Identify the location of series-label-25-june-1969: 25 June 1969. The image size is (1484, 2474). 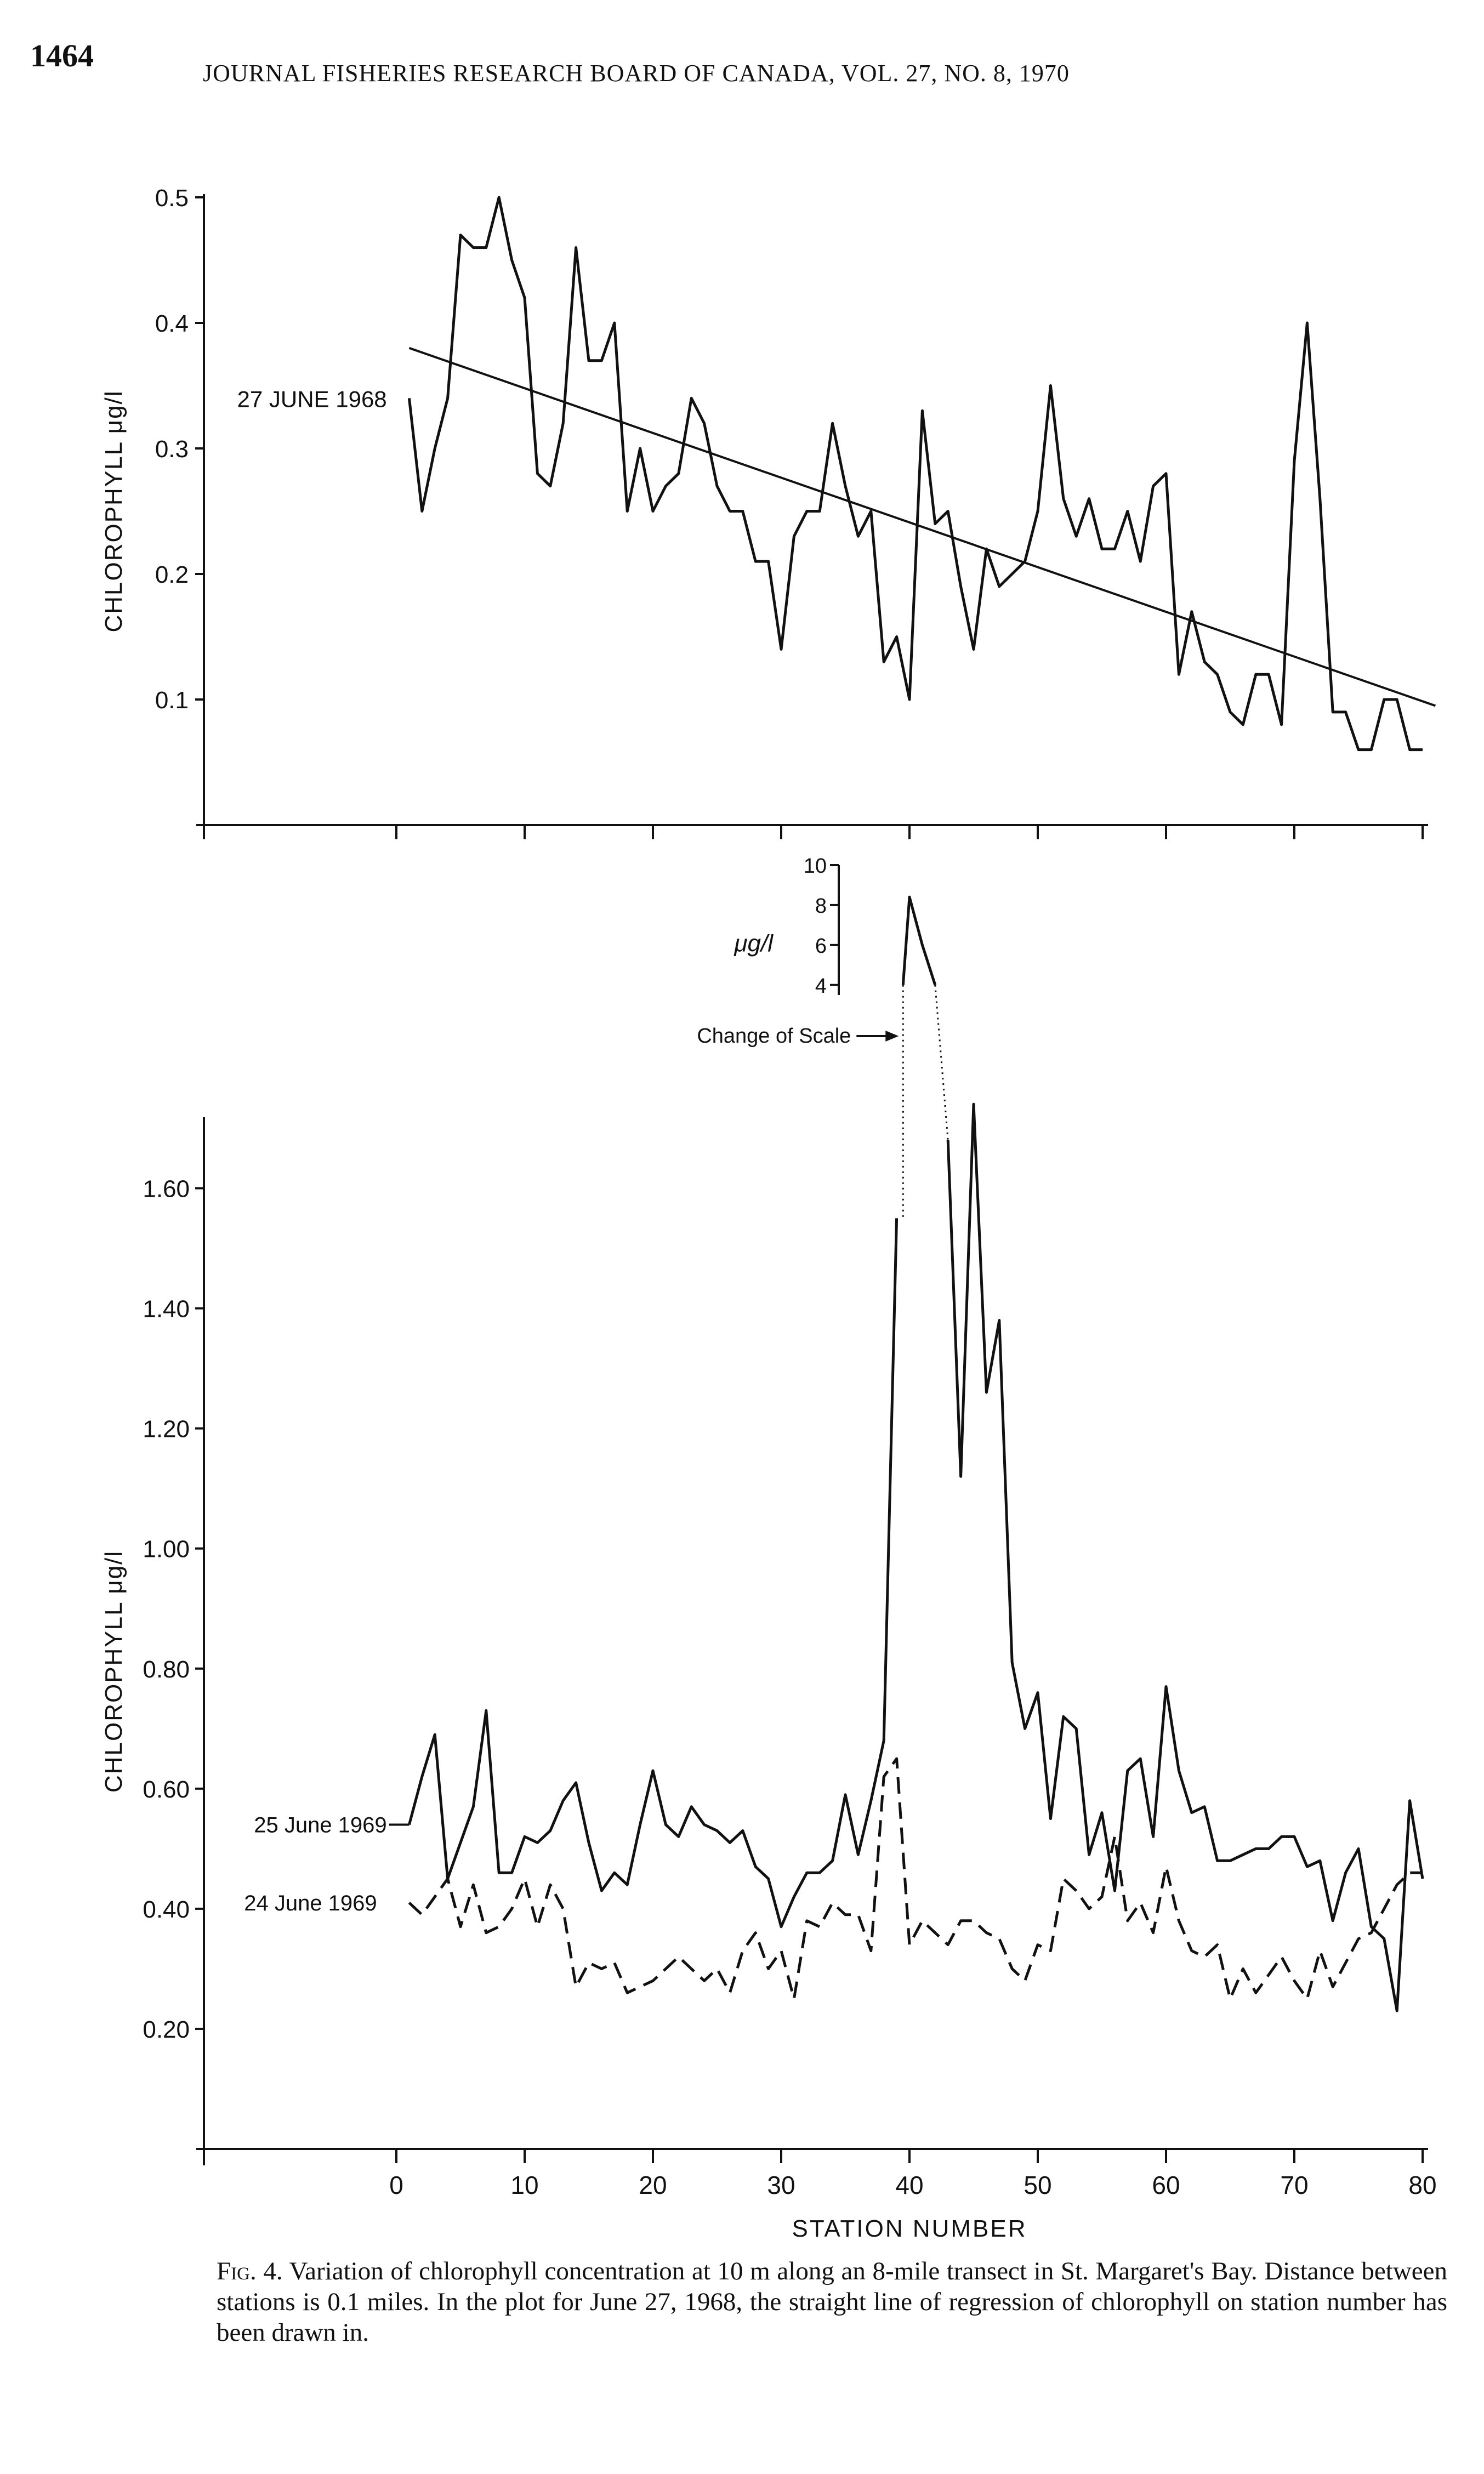
(320, 1825).